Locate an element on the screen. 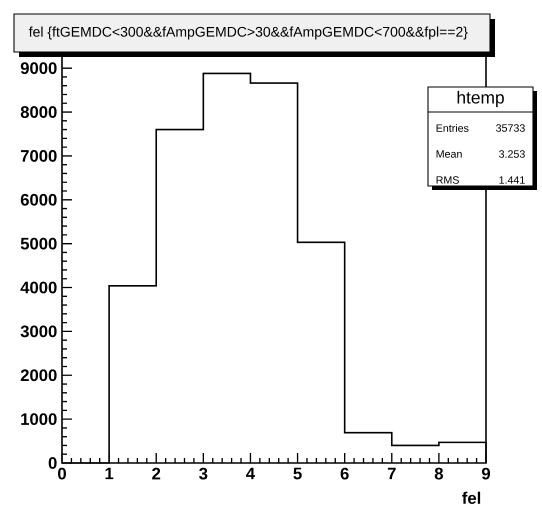 This screenshot has width=542, height=508. annotation: Mean is located at coordinates (449, 154).